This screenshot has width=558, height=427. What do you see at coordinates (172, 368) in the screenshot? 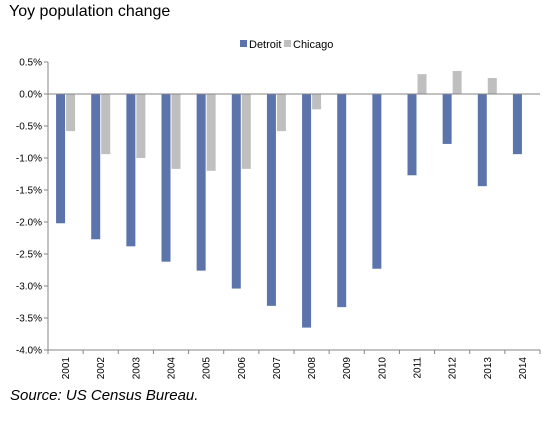
I see `x-tick-label: 2004` at bounding box center [172, 368].